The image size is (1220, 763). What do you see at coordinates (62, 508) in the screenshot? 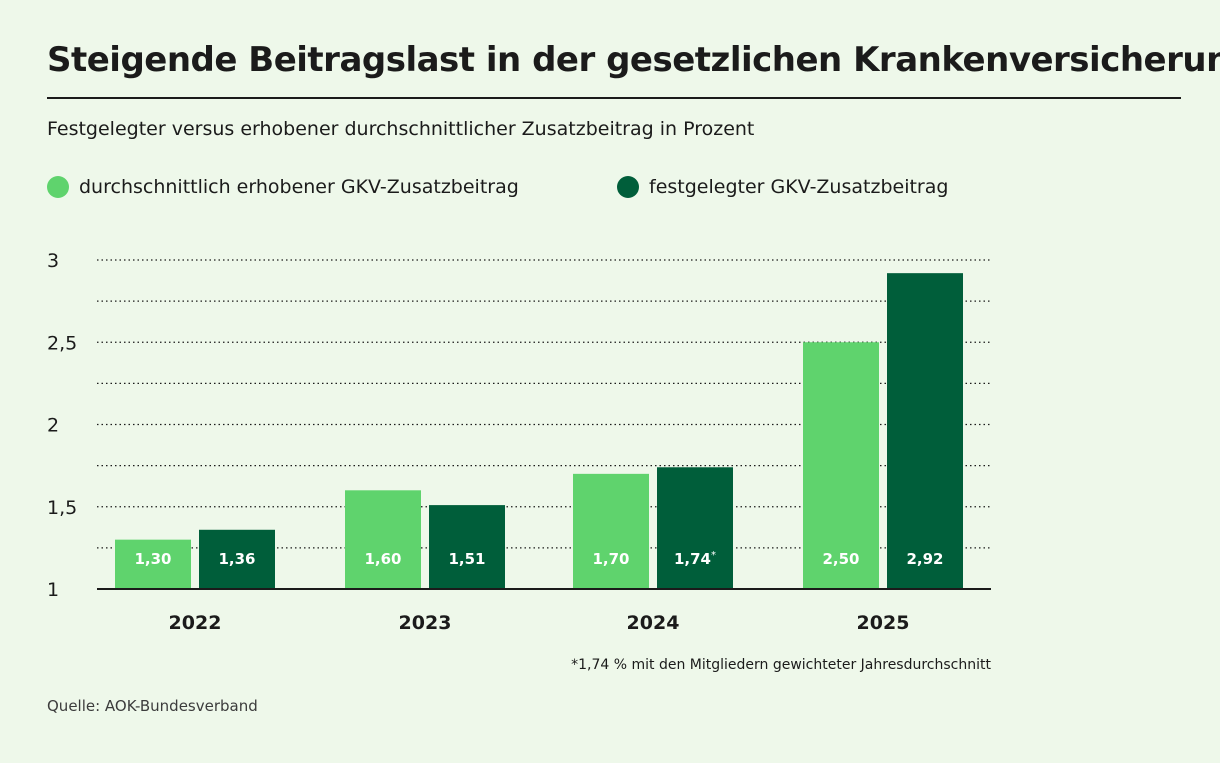
I see `y-tick-label: 1,5` at bounding box center [62, 508].